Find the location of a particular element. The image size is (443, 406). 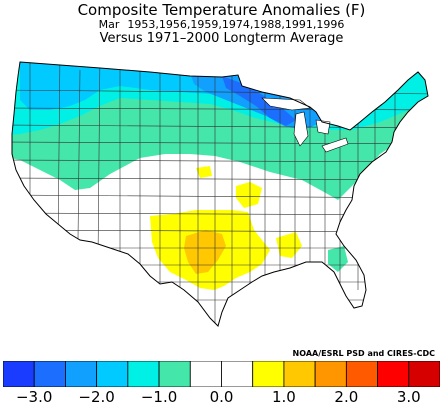

lake-erie is located at coordinates (335, 145).